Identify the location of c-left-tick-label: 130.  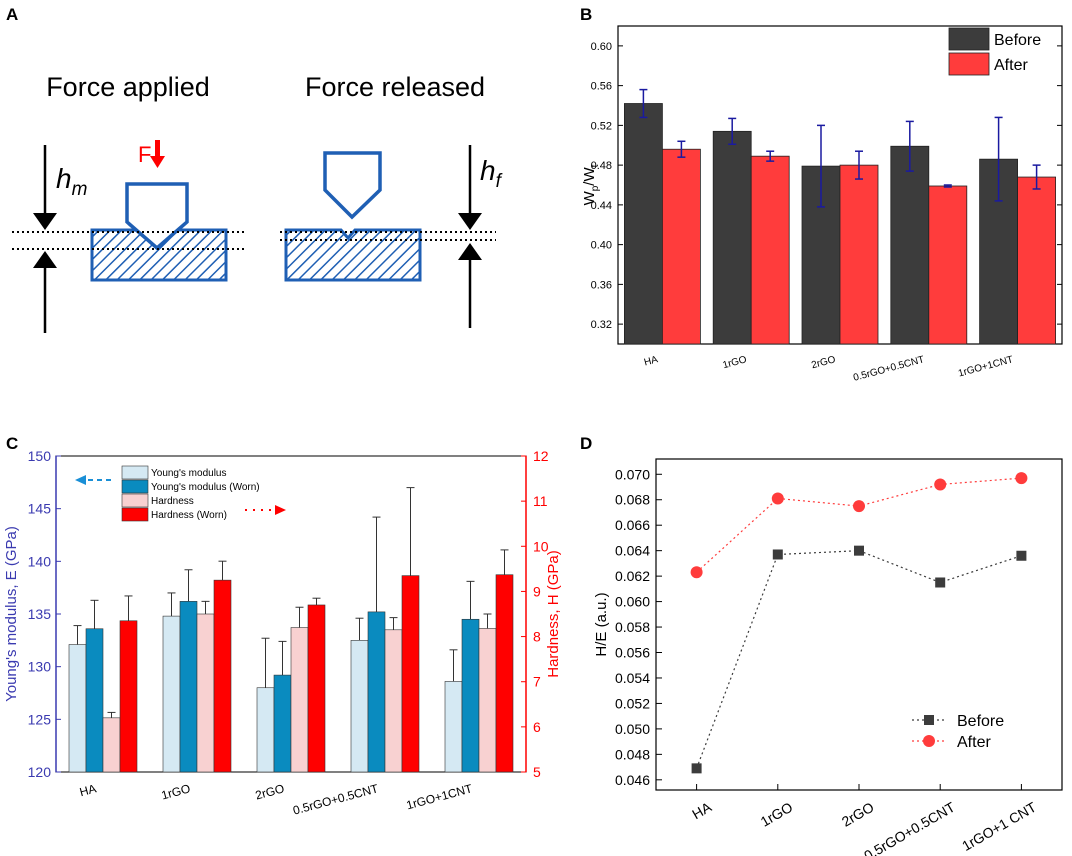
(40, 667).